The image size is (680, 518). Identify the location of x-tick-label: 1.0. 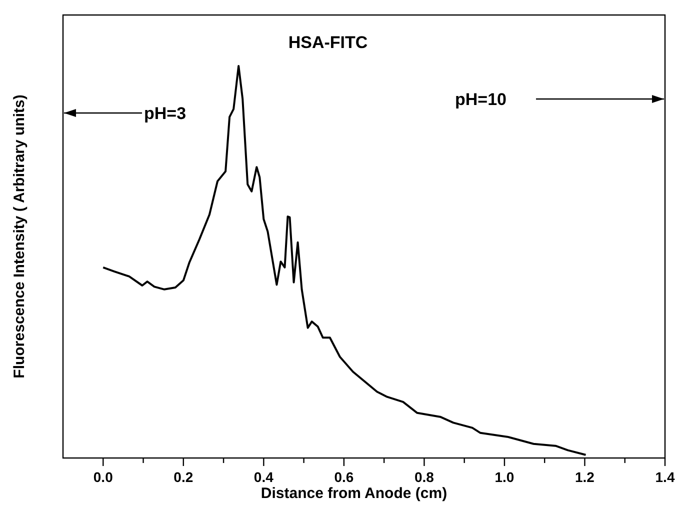
(504, 477).